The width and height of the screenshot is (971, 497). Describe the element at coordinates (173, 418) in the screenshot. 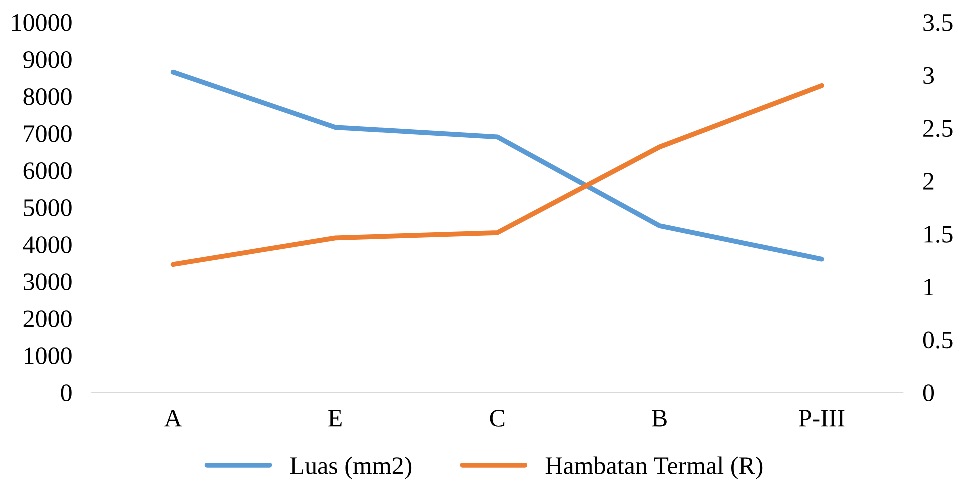

I see `x-tick-label: A` at that location.